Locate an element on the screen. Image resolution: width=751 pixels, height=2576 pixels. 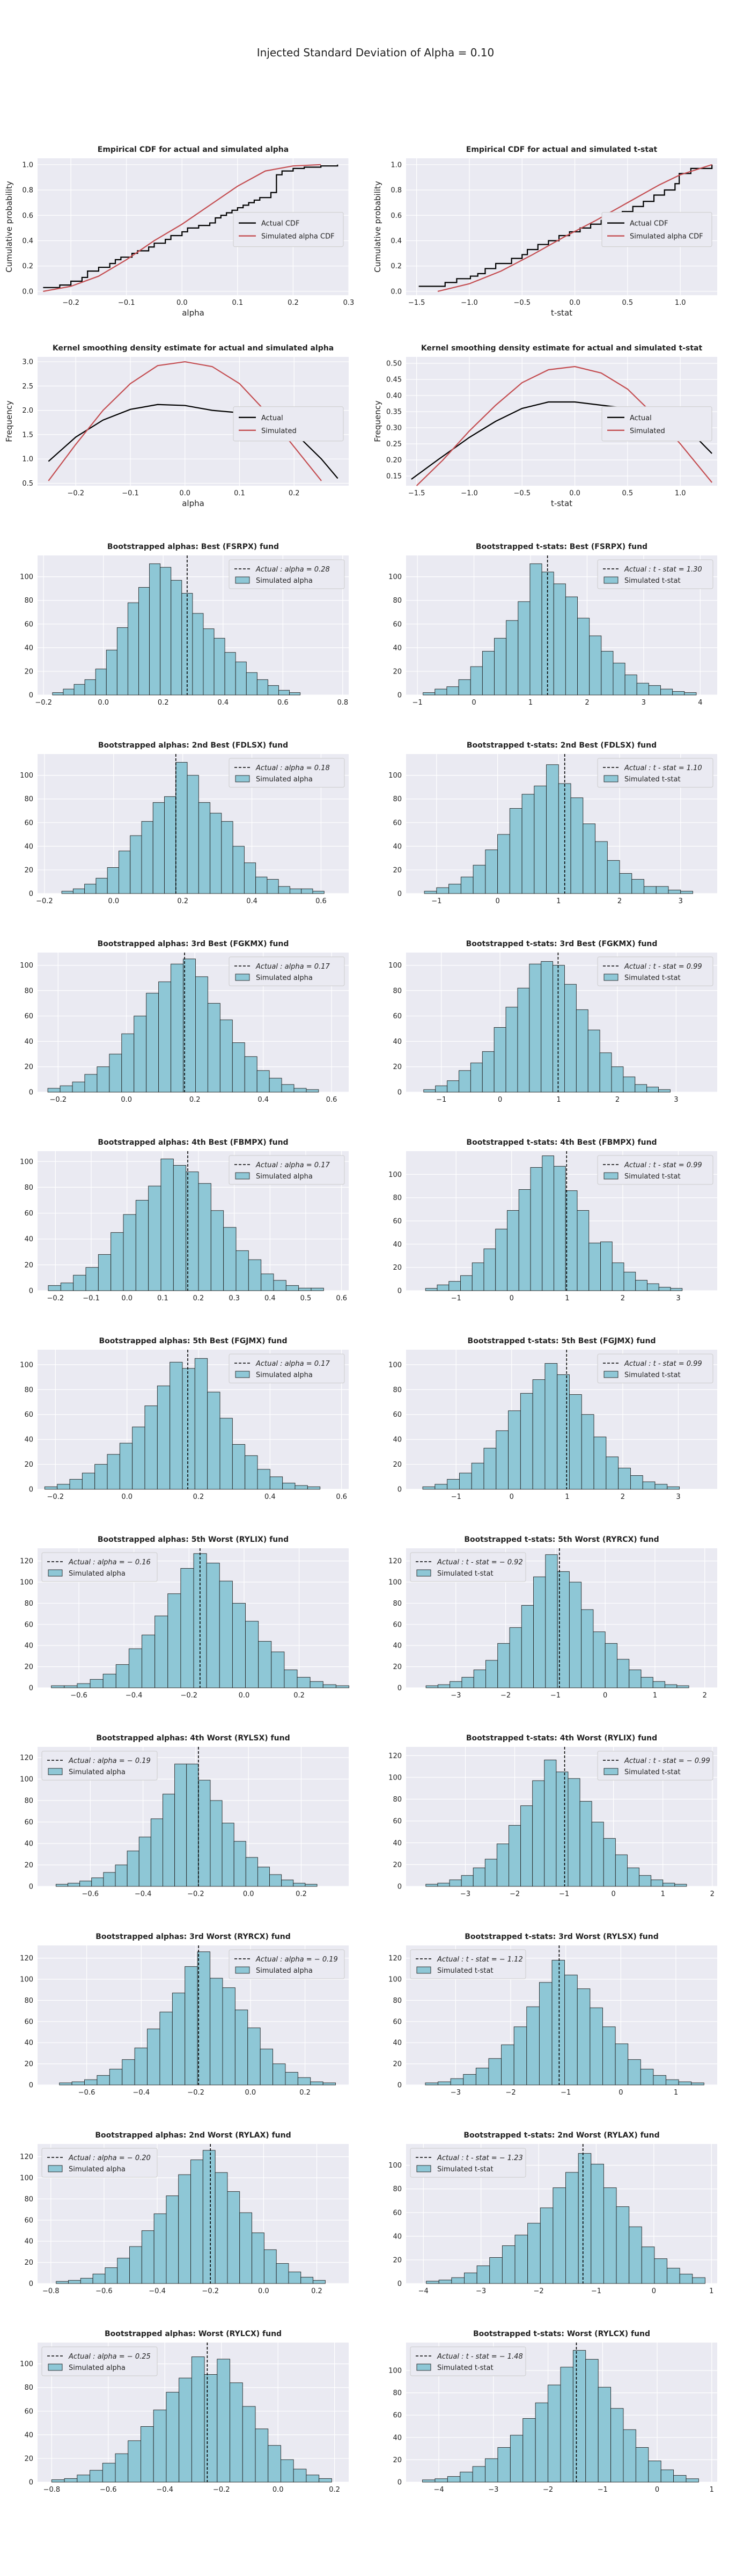
y-tick-label: 120 is located at coordinates (26, 1758).